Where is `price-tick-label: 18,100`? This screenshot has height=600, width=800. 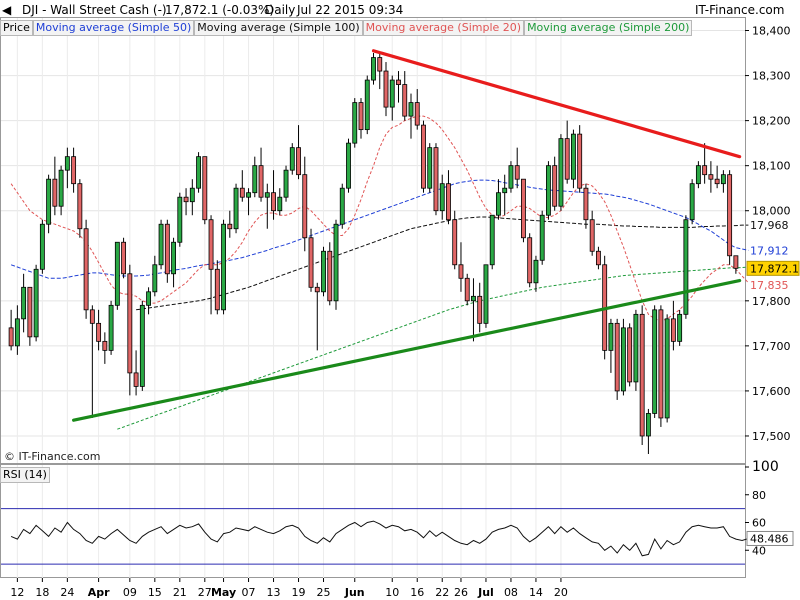
price-tick-label: 18,100 is located at coordinates (771, 166).